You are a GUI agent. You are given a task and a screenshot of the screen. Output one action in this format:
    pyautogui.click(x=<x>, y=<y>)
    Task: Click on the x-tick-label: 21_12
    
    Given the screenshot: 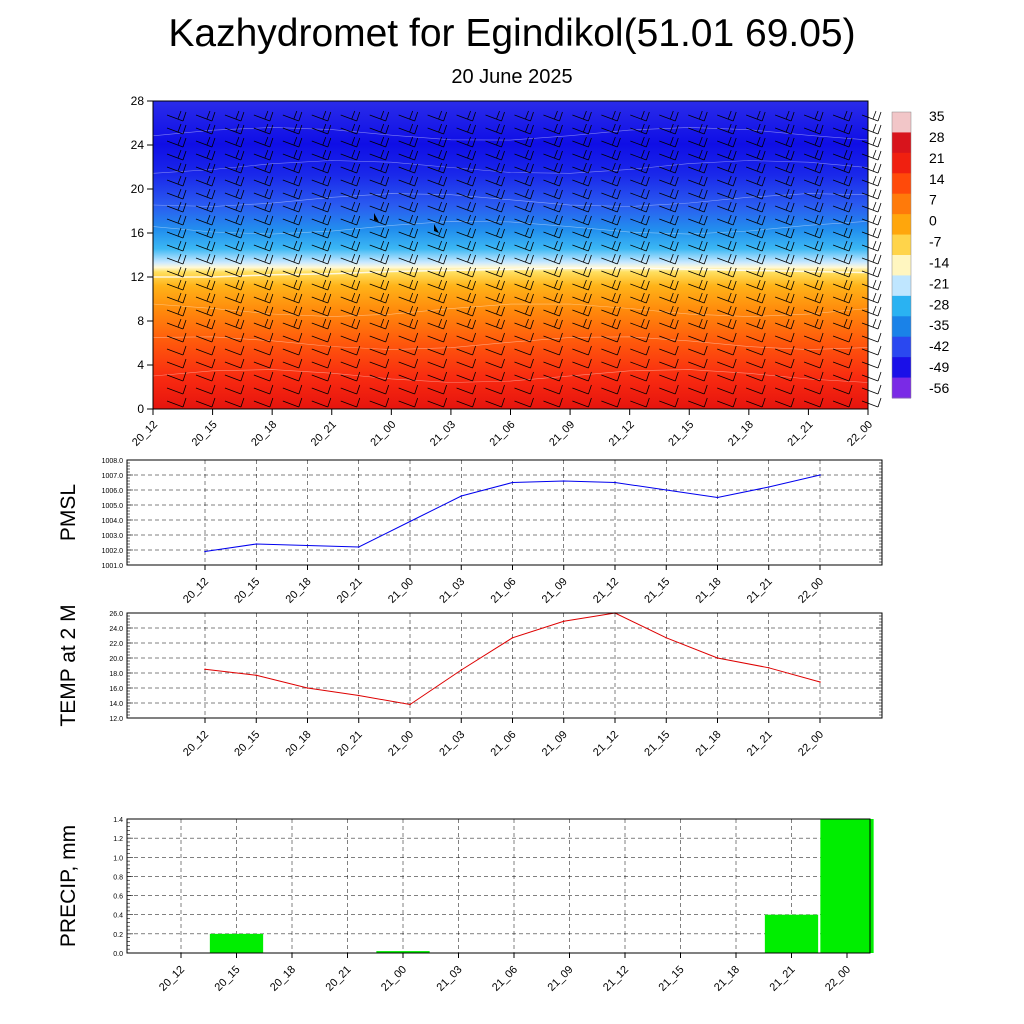 What is the action you would take?
    pyautogui.click(x=606, y=744)
    